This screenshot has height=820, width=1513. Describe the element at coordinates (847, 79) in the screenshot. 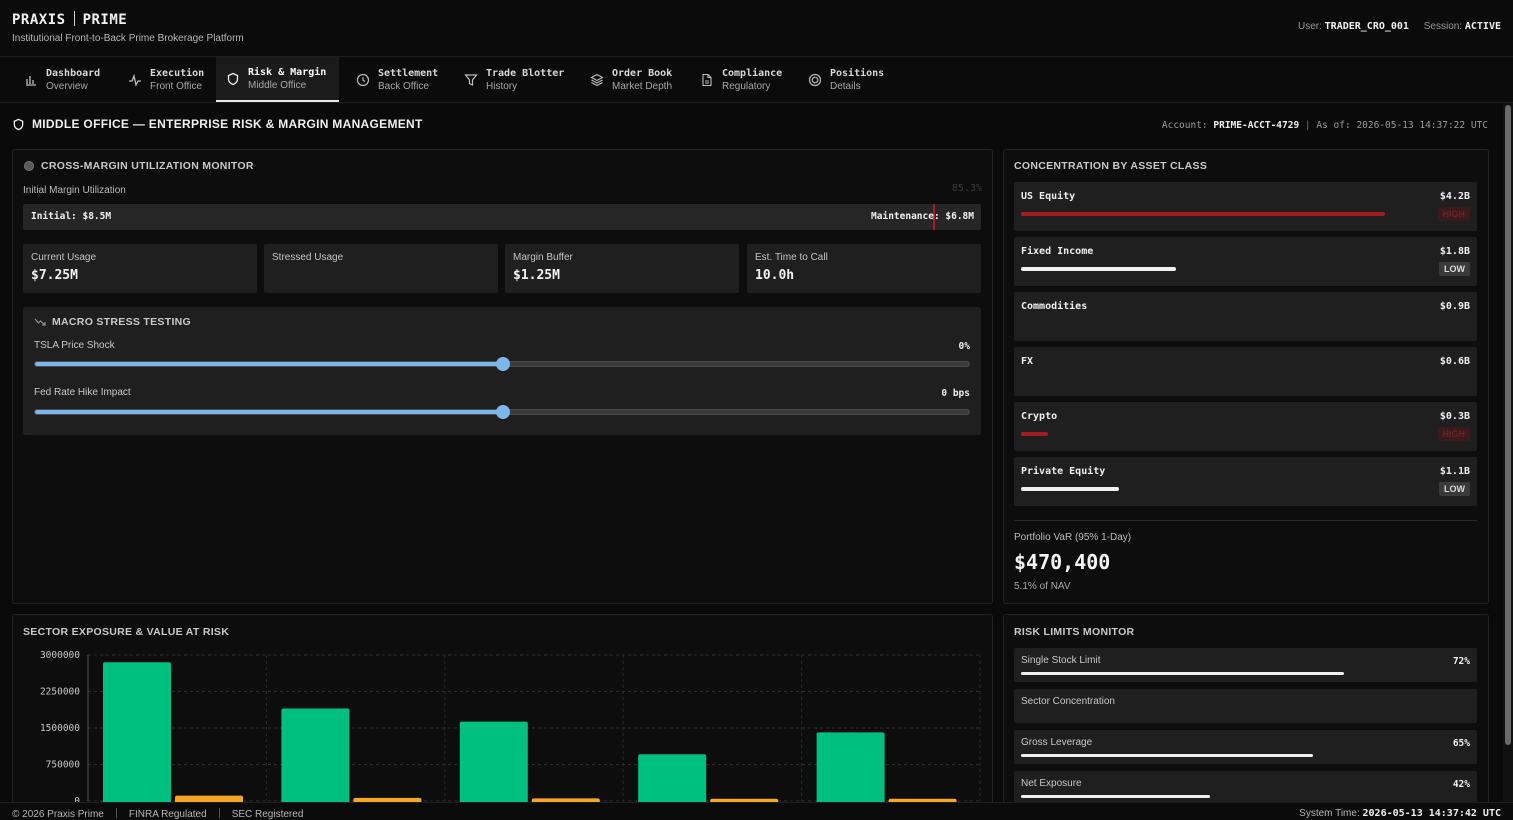

I see `tab-positions: Positions Details` at that location.